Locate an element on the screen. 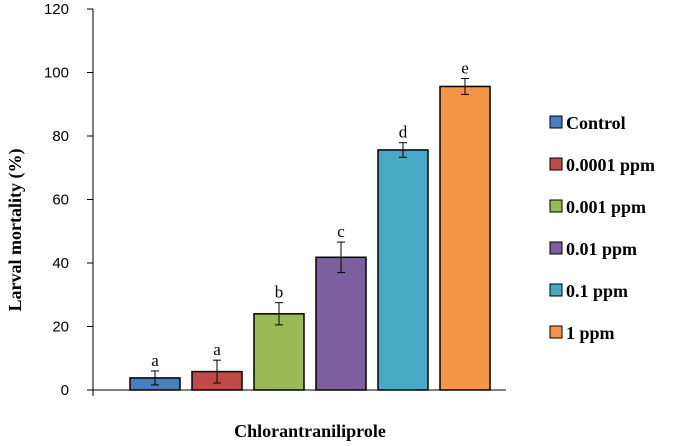 The image size is (685, 446). y-tick-label: 100 is located at coordinates (56, 73).